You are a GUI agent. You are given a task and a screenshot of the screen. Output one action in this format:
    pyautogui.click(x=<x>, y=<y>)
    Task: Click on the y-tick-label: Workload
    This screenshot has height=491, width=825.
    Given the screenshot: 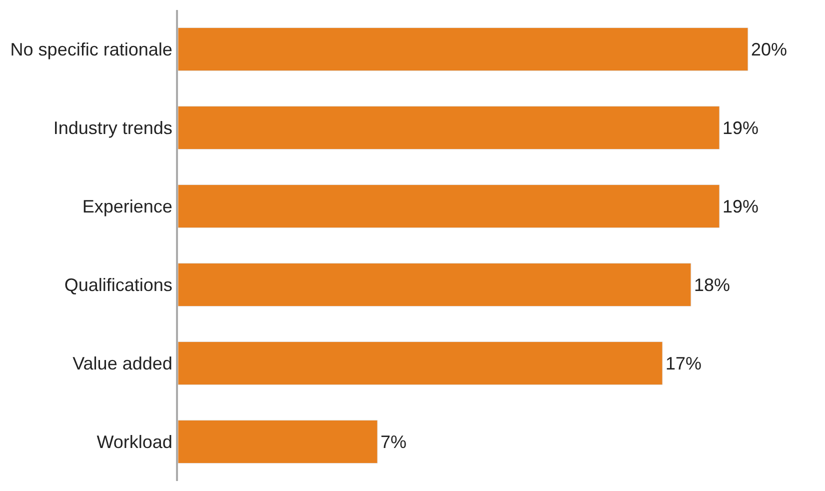 What is the action you would take?
    pyautogui.click(x=134, y=442)
    